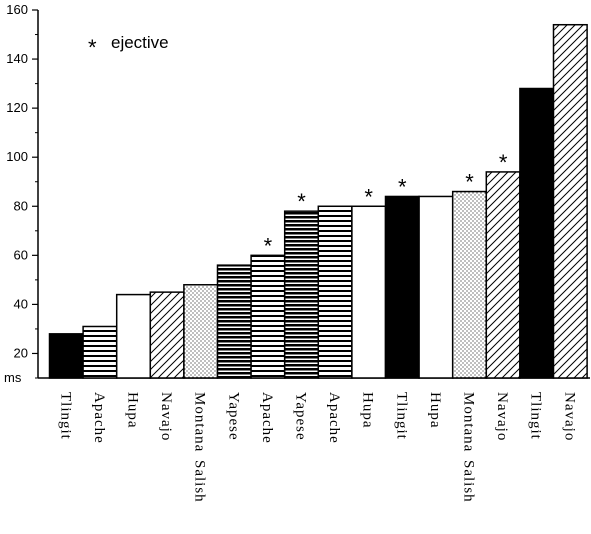  What do you see at coordinates (17, 9) in the screenshot?
I see `y-tick-label: 160` at bounding box center [17, 9].